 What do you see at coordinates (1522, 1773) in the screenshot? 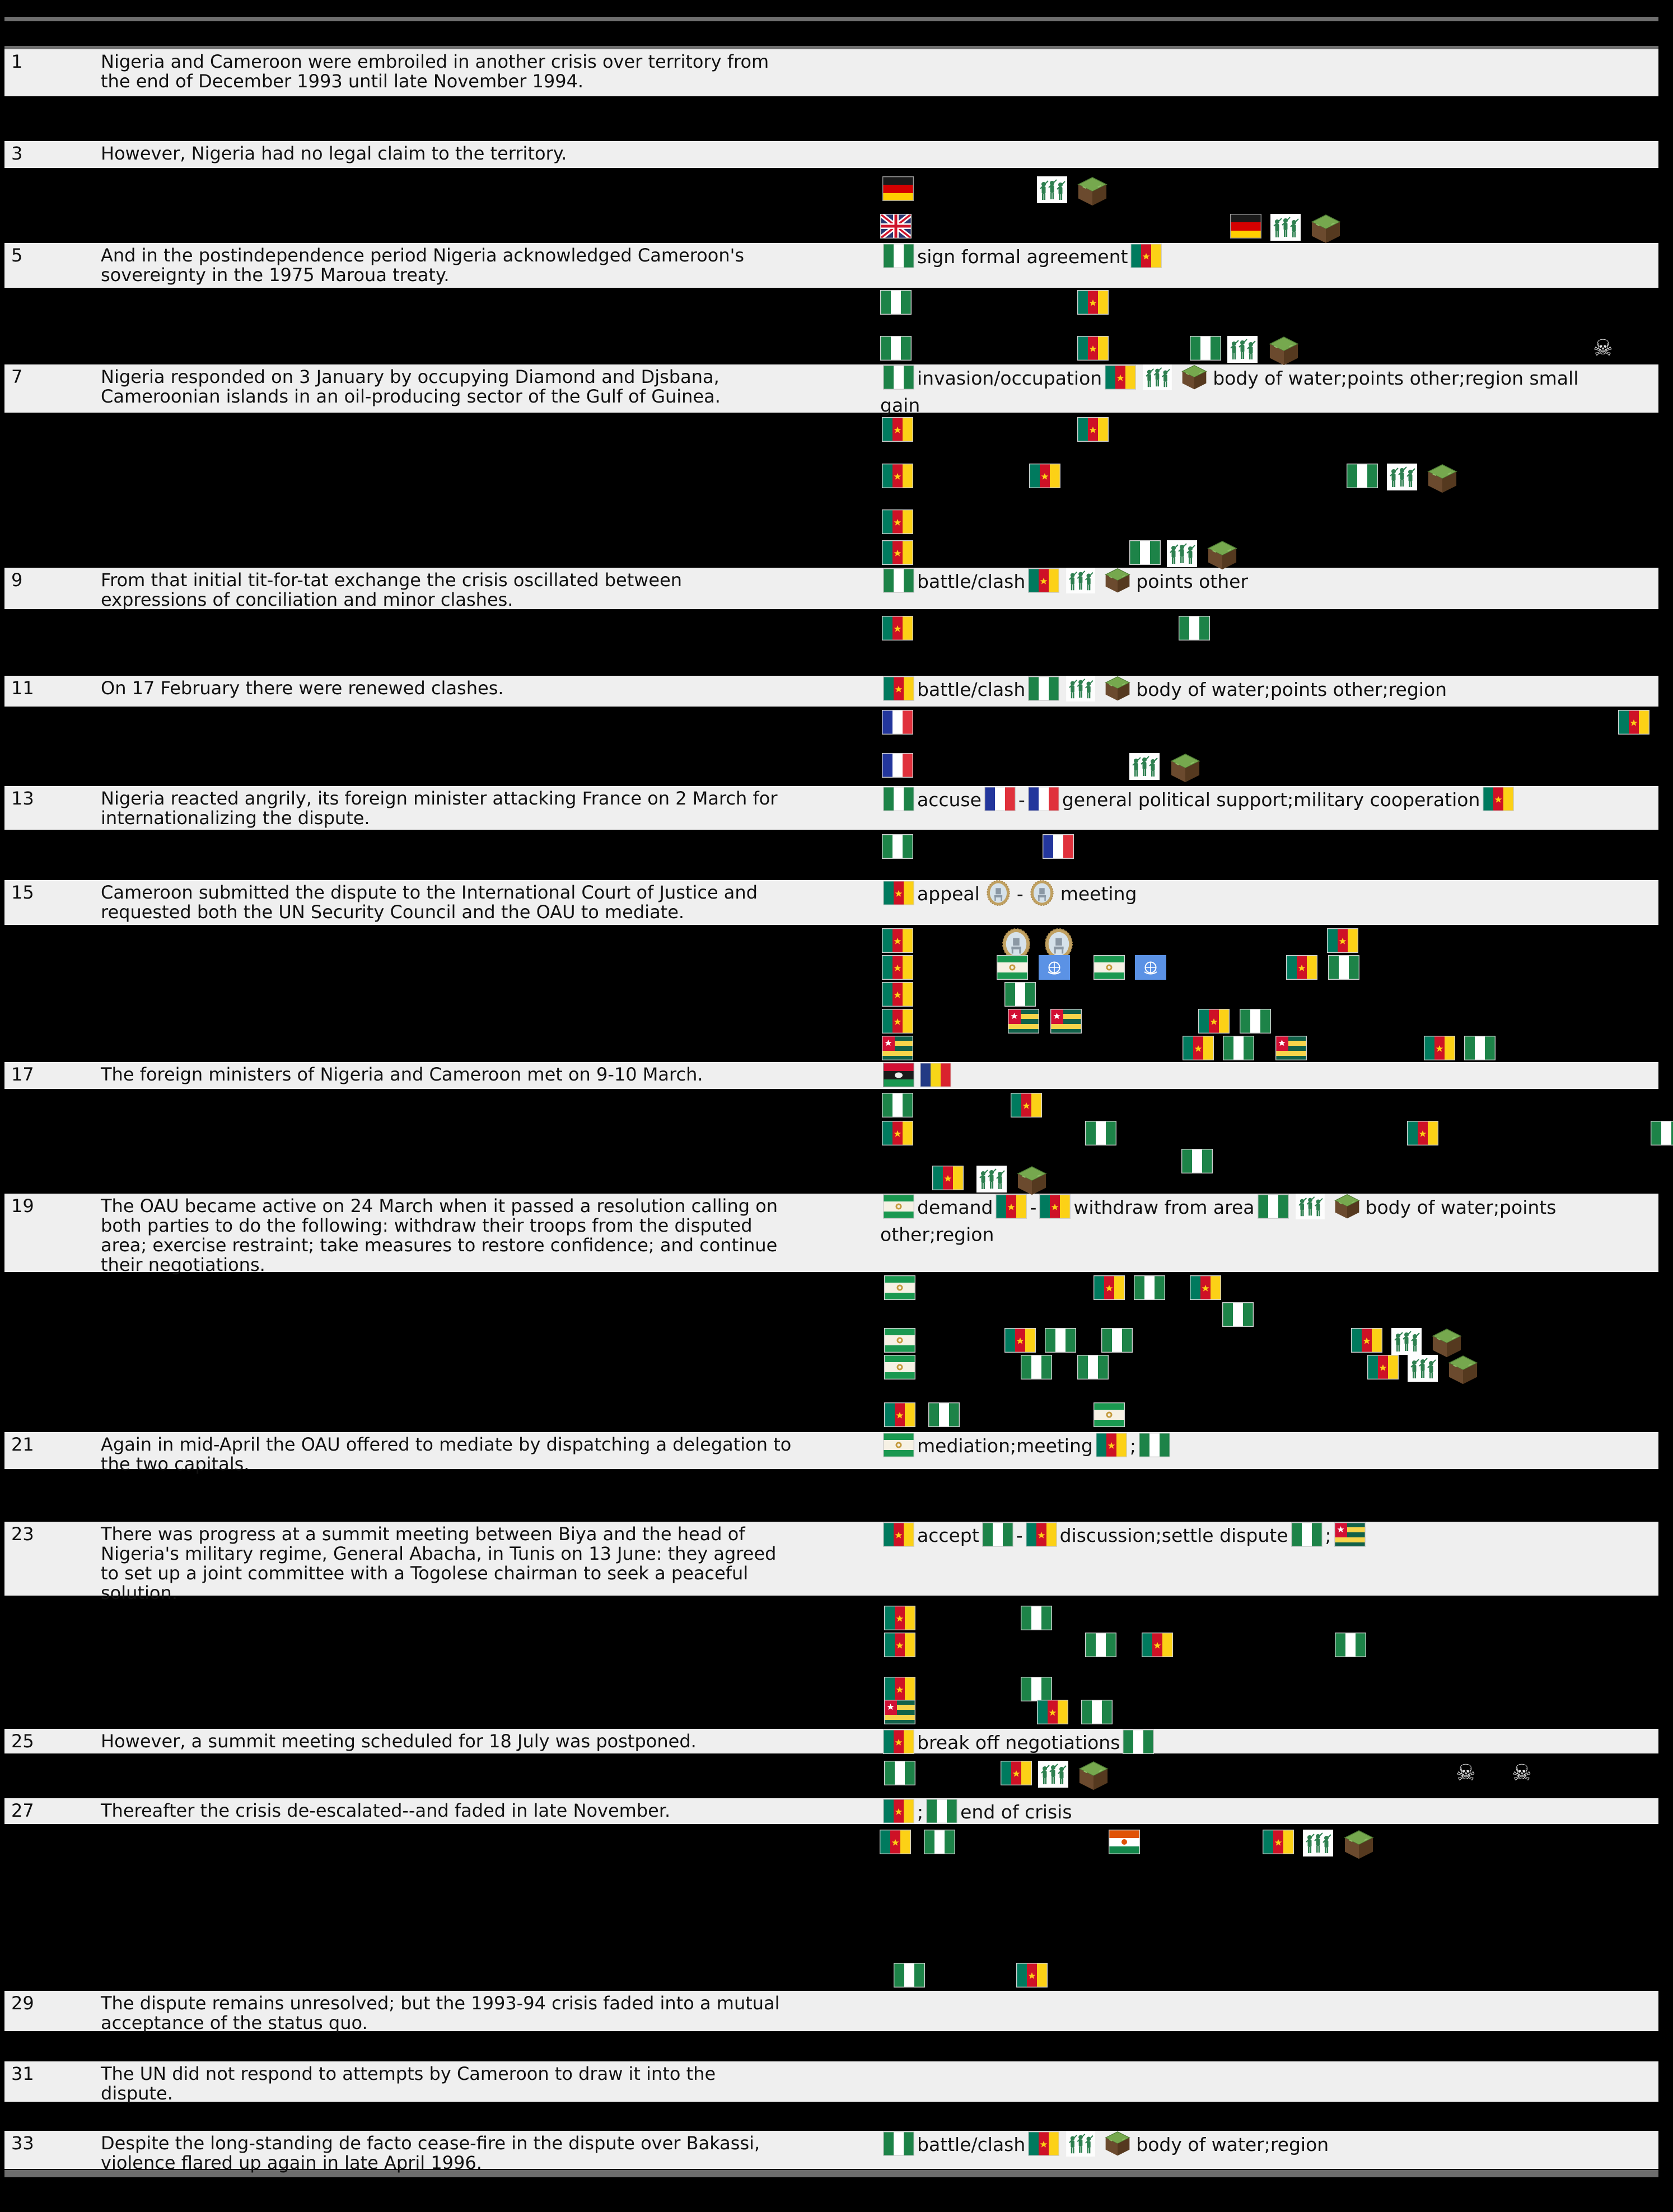
I see `event-timeline-marker: ☠` at bounding box center [1522, 1773].